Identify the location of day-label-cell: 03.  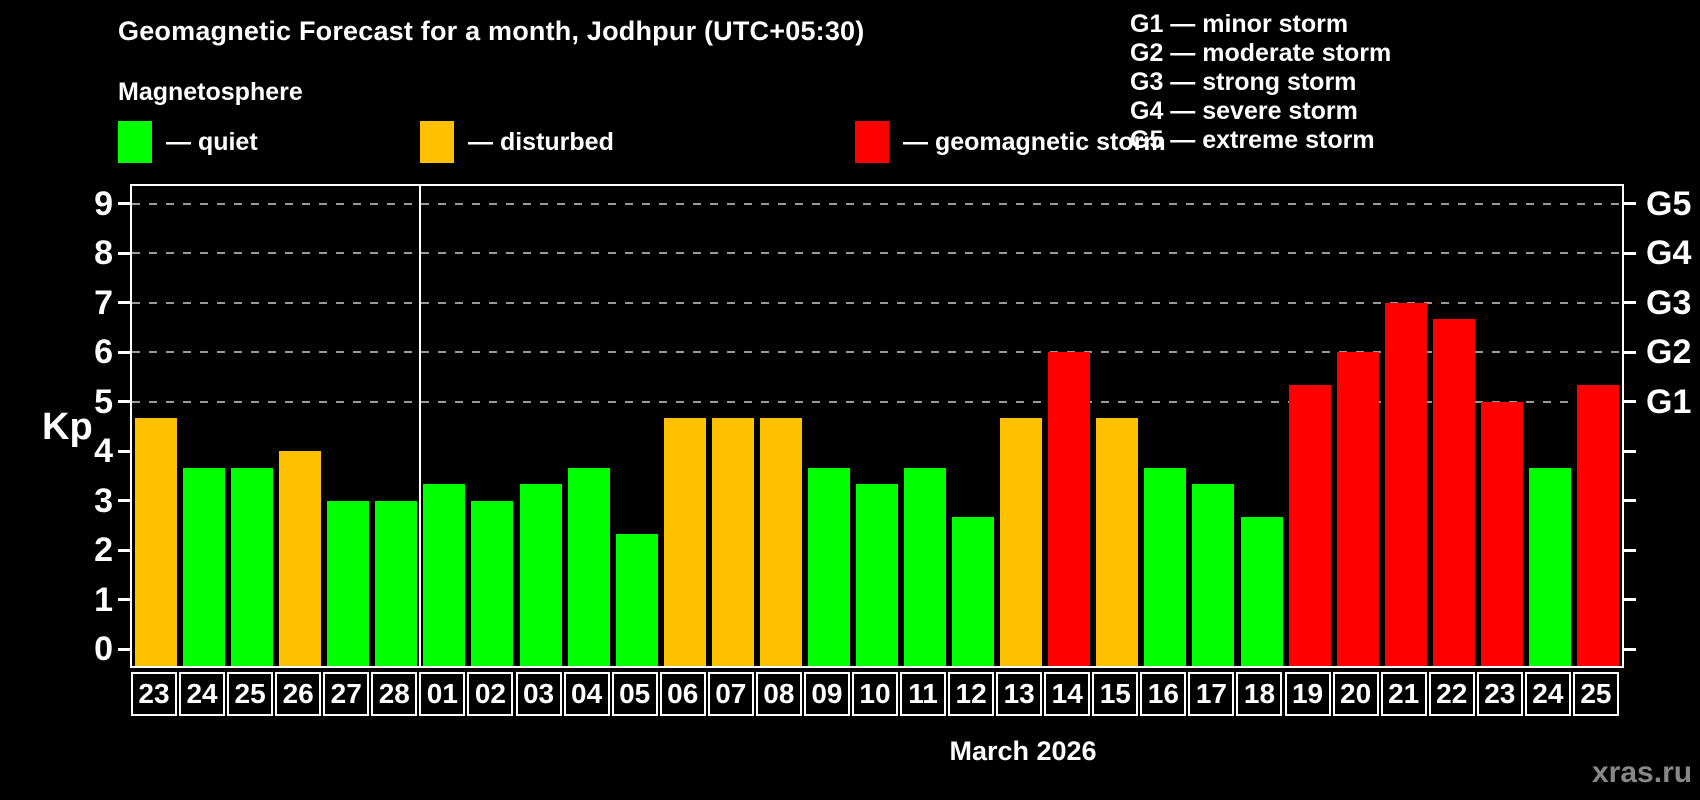
(538, 694).